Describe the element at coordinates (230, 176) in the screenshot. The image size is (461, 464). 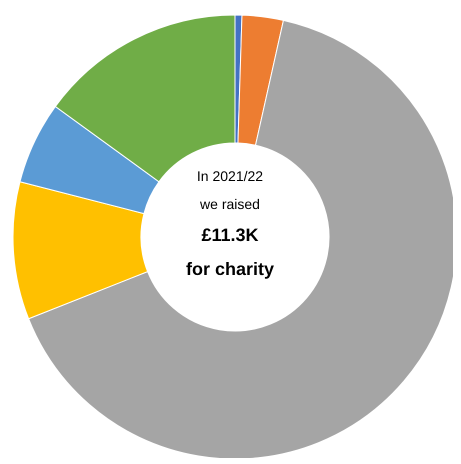
I see `text: In 2021/22` at that location.